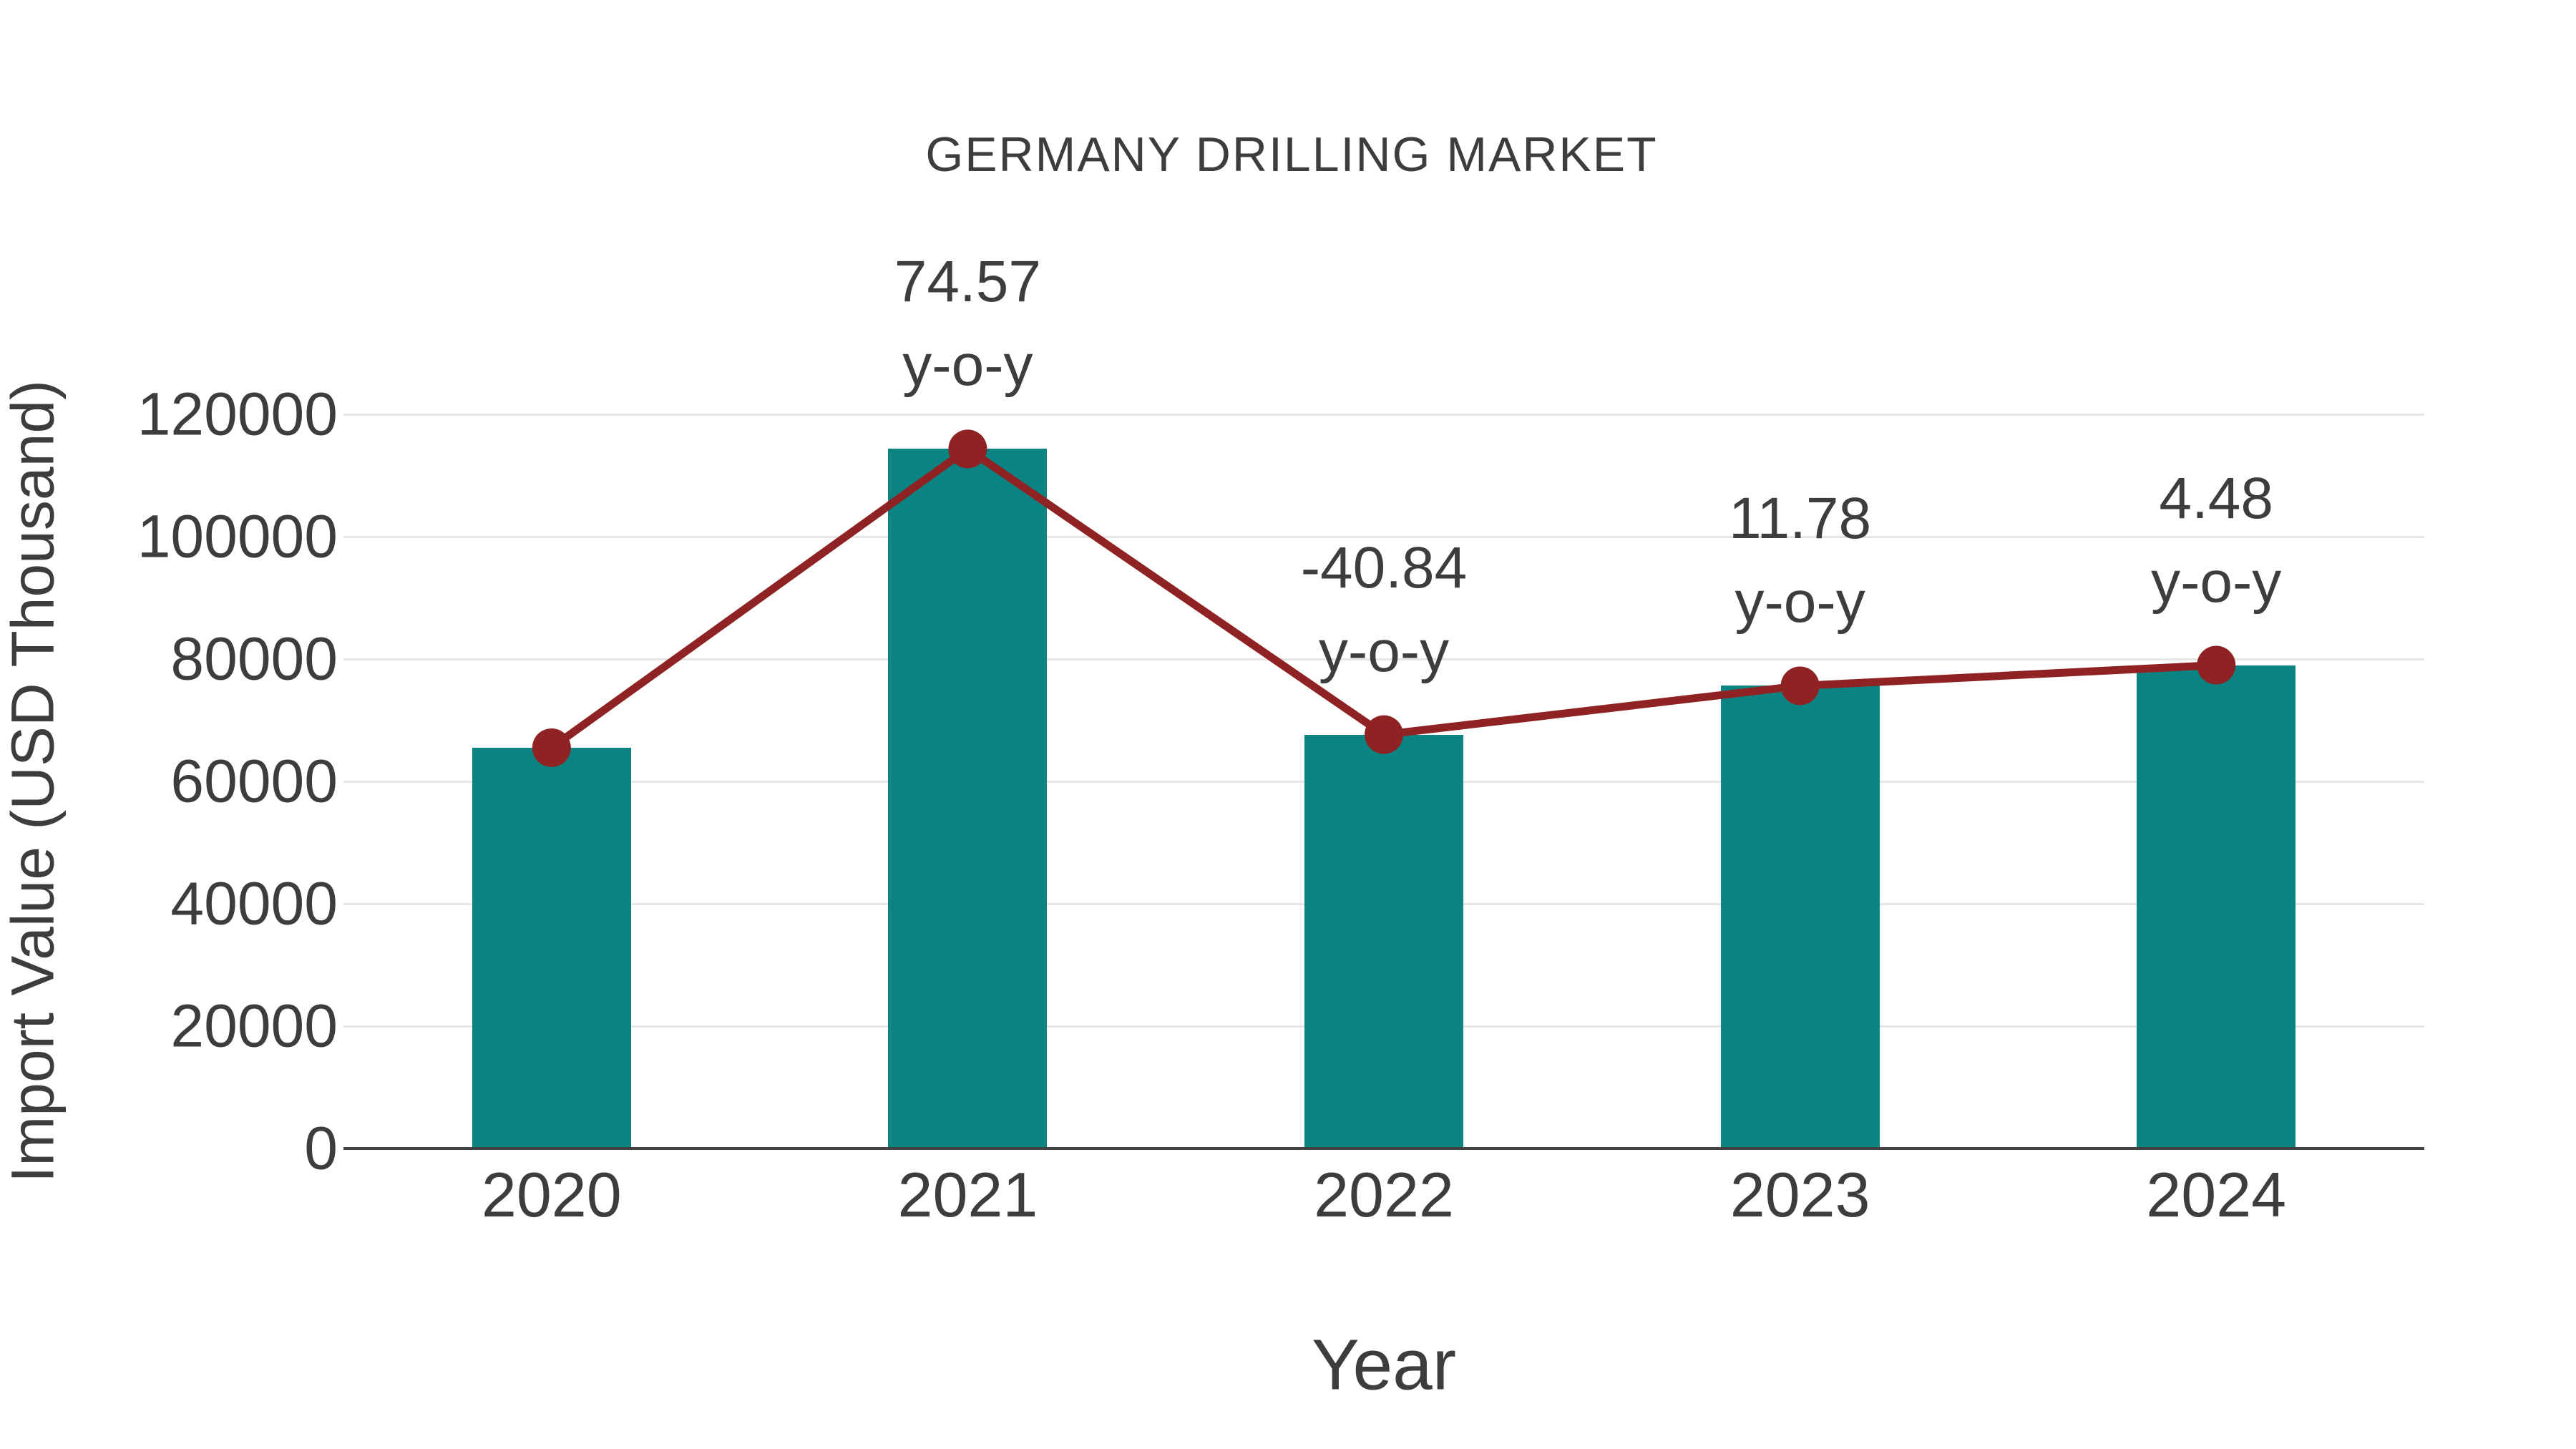 Image resolution: width=2576 pixels, height=1449 pixels. What do you see at coordinates (254, 903) in the screenshot?
I see `y-tick-label: 40000` at bounding box center [254, 903].